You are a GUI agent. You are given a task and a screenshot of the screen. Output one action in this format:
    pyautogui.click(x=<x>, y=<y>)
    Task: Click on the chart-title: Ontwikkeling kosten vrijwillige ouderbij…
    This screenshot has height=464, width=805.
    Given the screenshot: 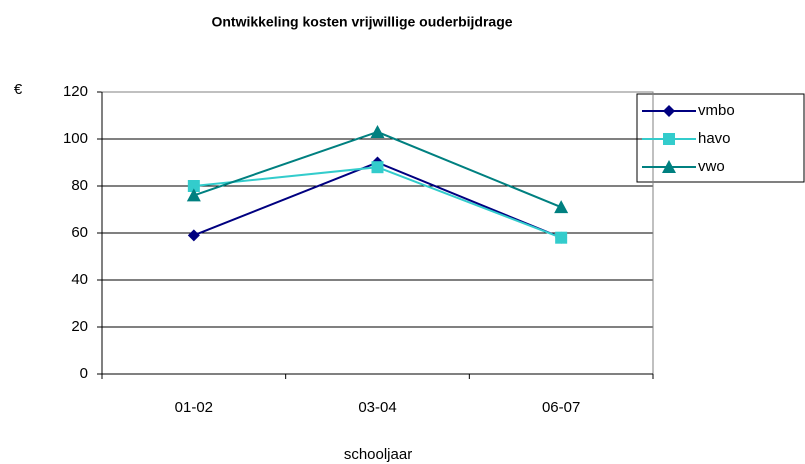 What is the action you would take?
    pyautogui.click(x=361, y=22)
    